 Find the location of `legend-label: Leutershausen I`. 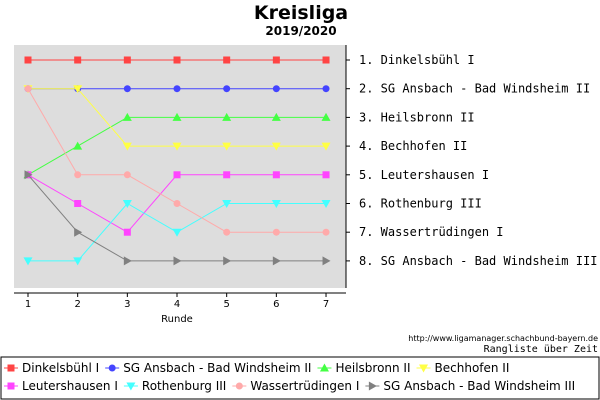

legend-label: Leutershausen I is located at coordinates (70, 386).